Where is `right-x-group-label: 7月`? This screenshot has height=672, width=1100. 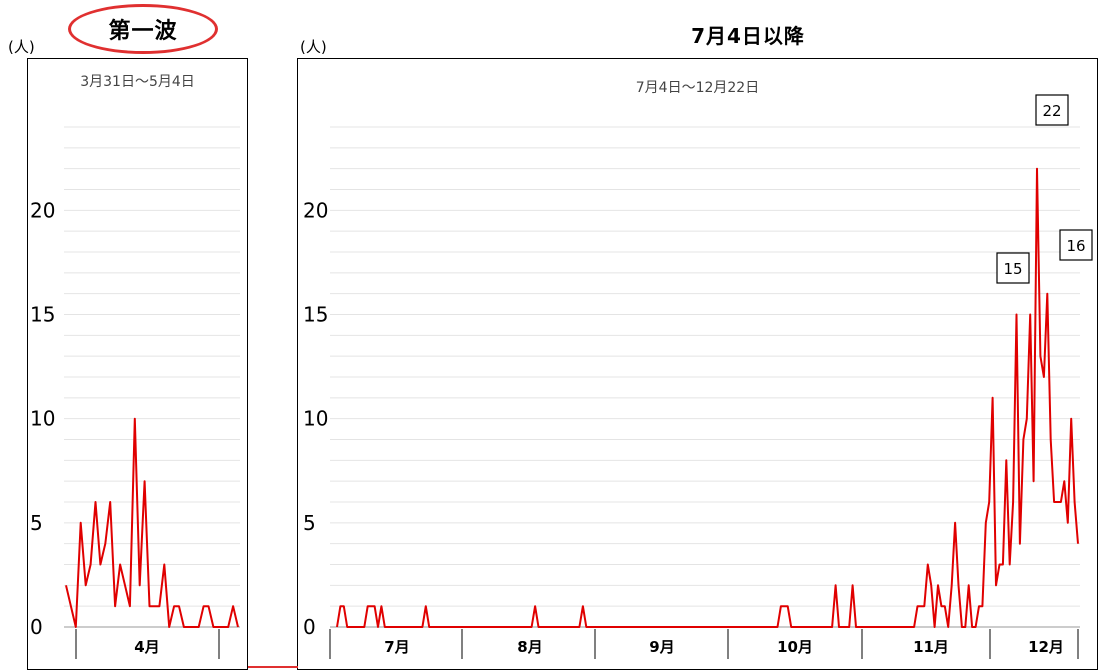 right-x-group-label: 7月 is located at coordinates (396, 647).